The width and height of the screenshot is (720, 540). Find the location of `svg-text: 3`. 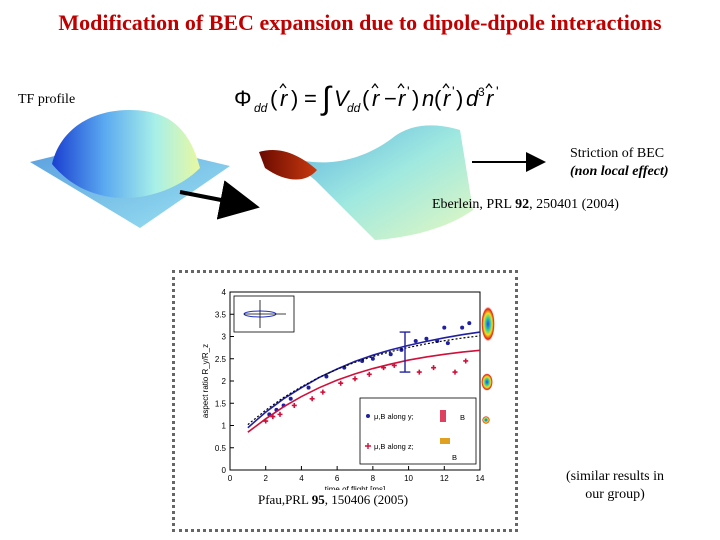

svg-text: 3 is located at coordinates (481, 92).